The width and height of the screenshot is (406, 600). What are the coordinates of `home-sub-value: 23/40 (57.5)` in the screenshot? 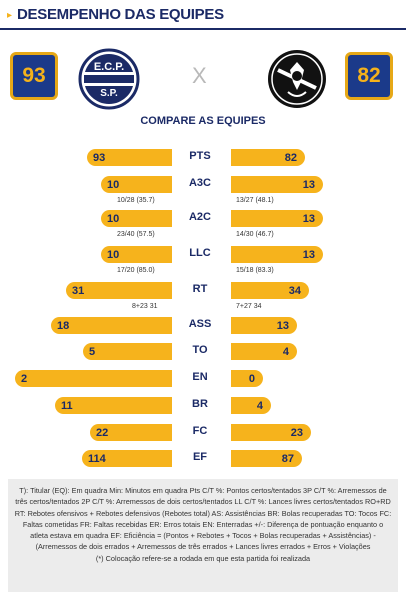 It's located at (136, 234).